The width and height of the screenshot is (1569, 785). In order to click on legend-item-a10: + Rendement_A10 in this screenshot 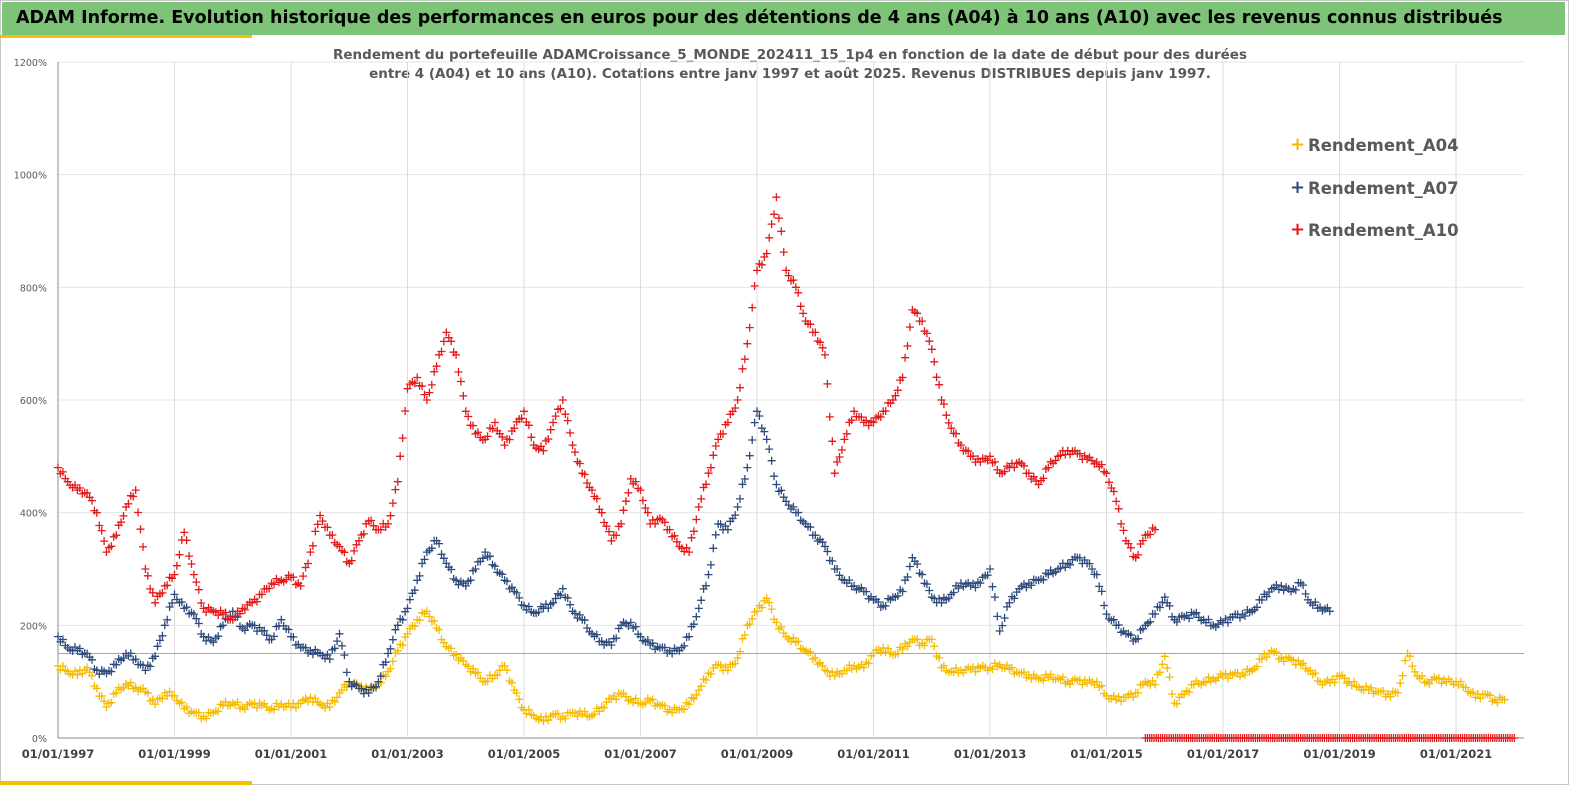, I will do `click(1374, 240)`.